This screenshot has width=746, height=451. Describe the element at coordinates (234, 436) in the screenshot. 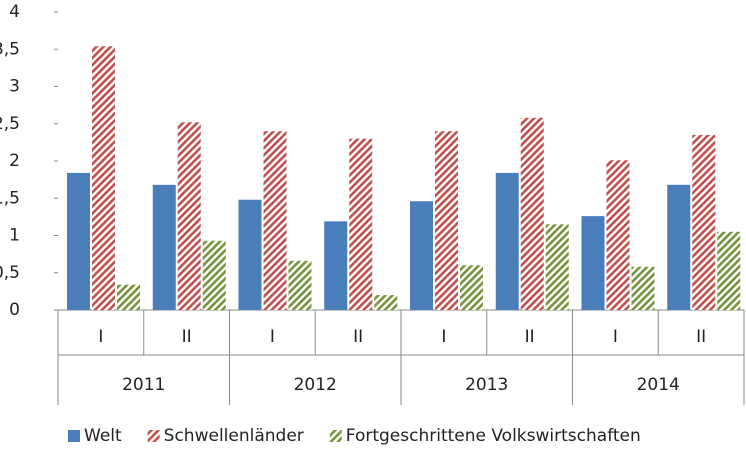

I see `legend-label: Schwellenländer` at that location.